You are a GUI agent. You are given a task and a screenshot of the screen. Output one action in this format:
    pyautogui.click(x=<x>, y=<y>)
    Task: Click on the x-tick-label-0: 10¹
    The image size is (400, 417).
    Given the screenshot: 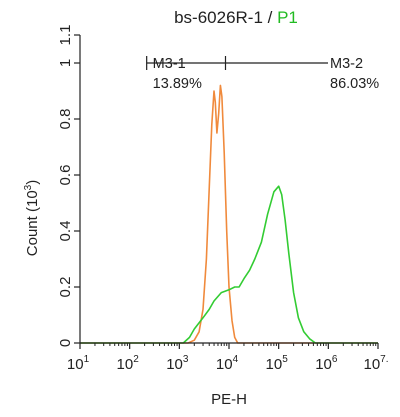 What is the action you would take?
    pyautogui.click(x=78, y=363)
    